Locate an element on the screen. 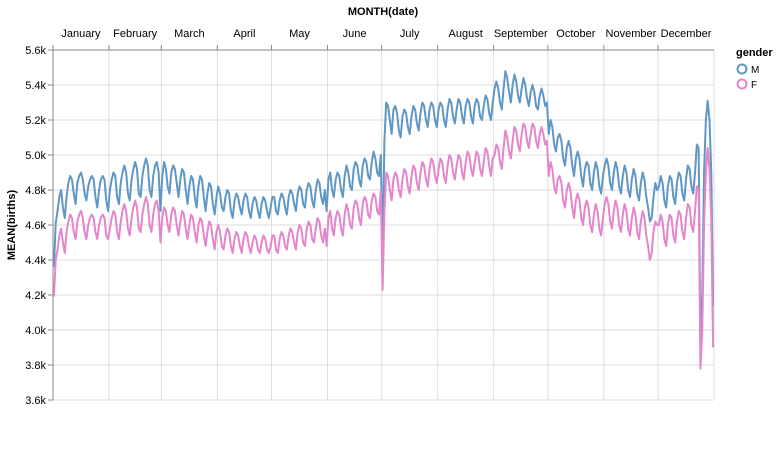 The width and height of the screenshot is (784, 451). x-tick-label: July is located at coordinates (410, 34).